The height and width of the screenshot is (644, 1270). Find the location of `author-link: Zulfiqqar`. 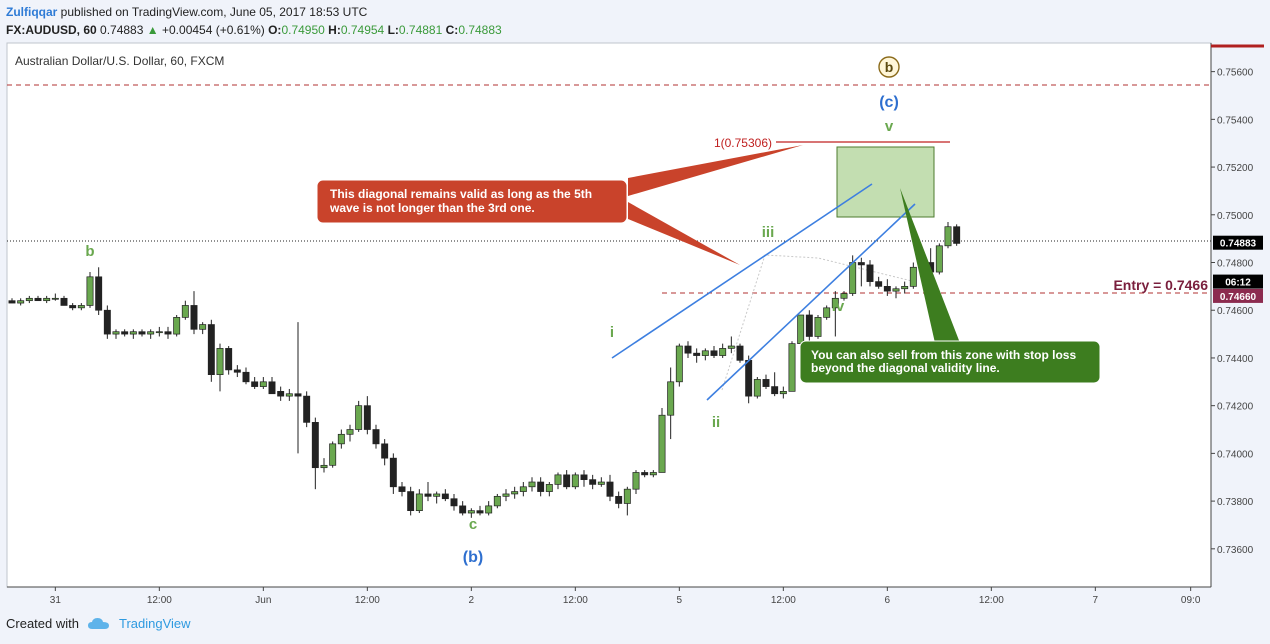

author-link: Zulfiqqar is located at coordinates (32, 12).